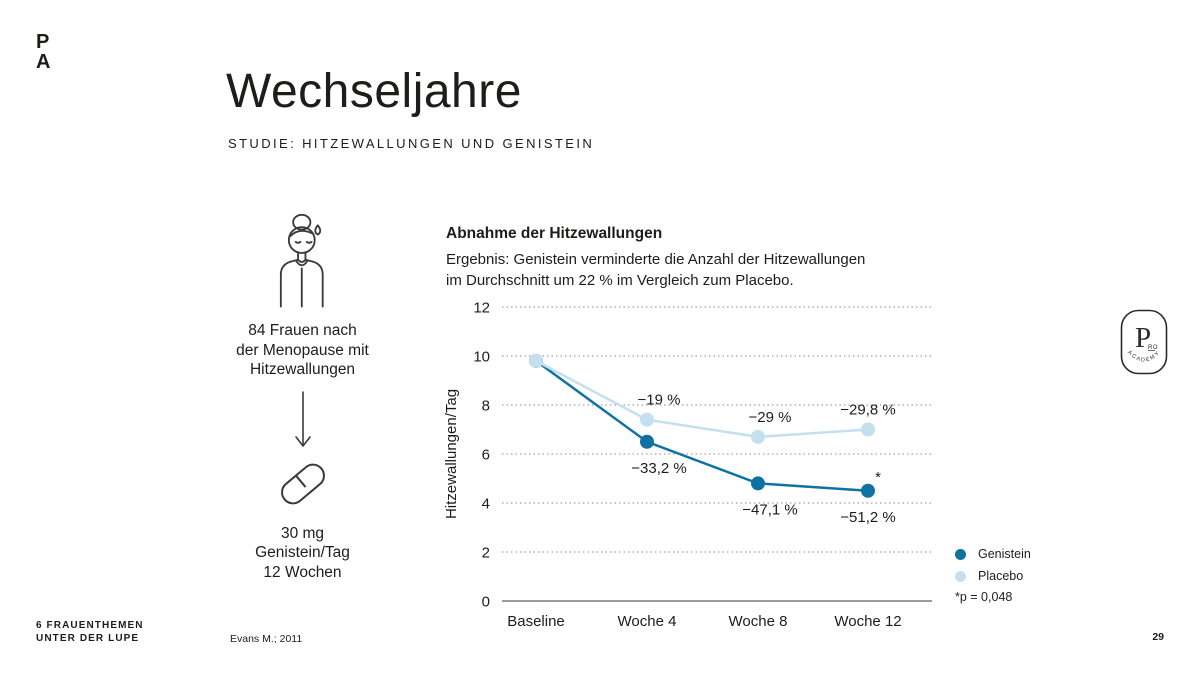  What do you see at coordinates (878, 477) in the screenshot?
I see `significance-asterisk: *` at bounding box center [878, 477].